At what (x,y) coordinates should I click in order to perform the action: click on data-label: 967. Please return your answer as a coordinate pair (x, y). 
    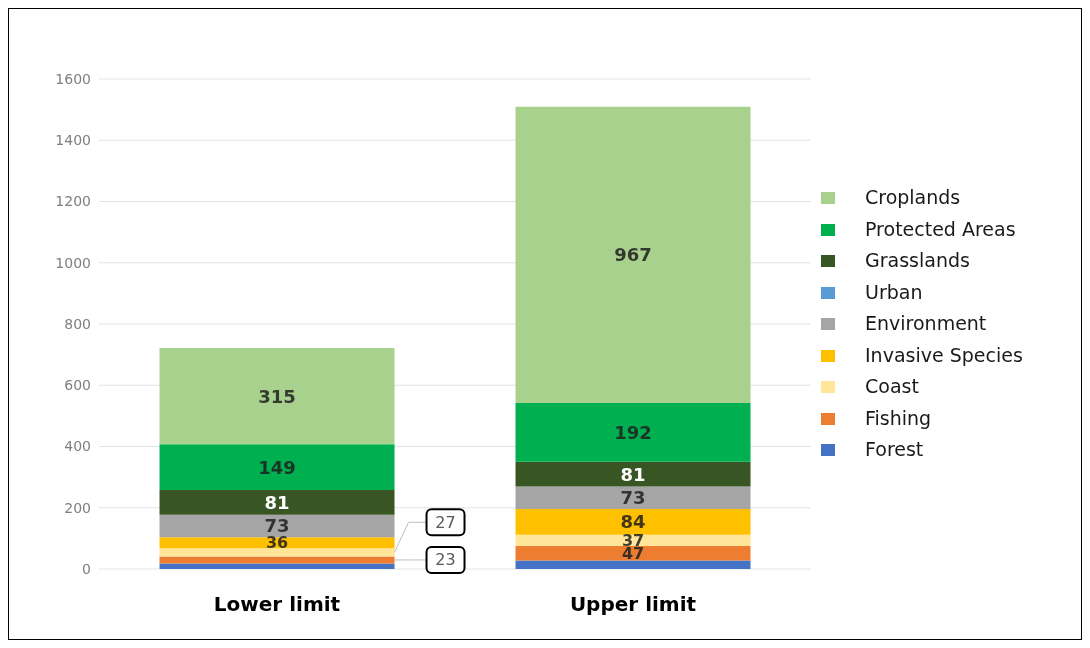
    Looking at the image, I should click on (633, 255).